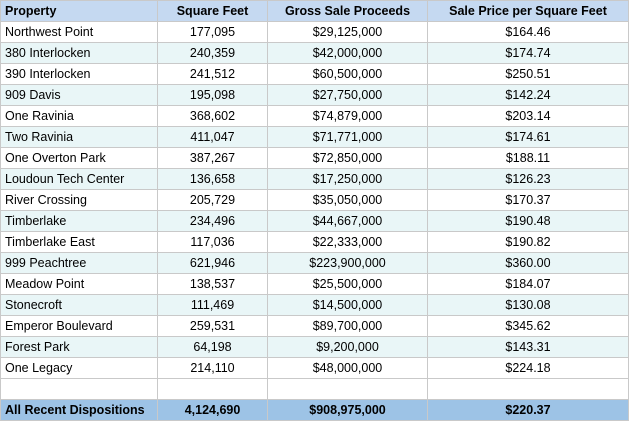  Describe the element at coordinates (347, 221) in the screenshot. I see `cell-gross-sale-proceeds: $44,667,000` at that location.